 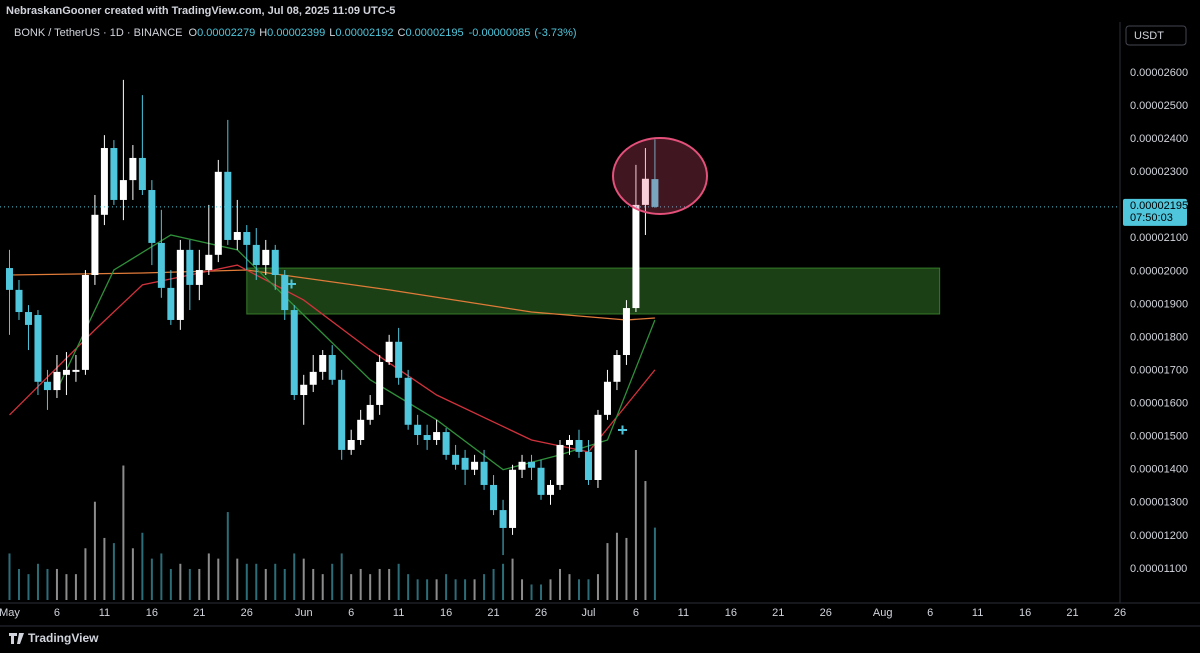 I want to click on currency-box, so click(x=1156, y=35).